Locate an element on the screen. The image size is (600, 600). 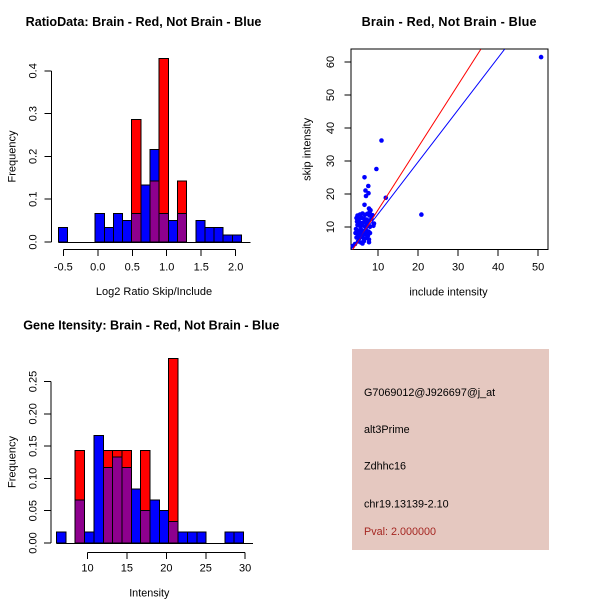
svg-text: 0.2 is located at coordinates (34, 156).